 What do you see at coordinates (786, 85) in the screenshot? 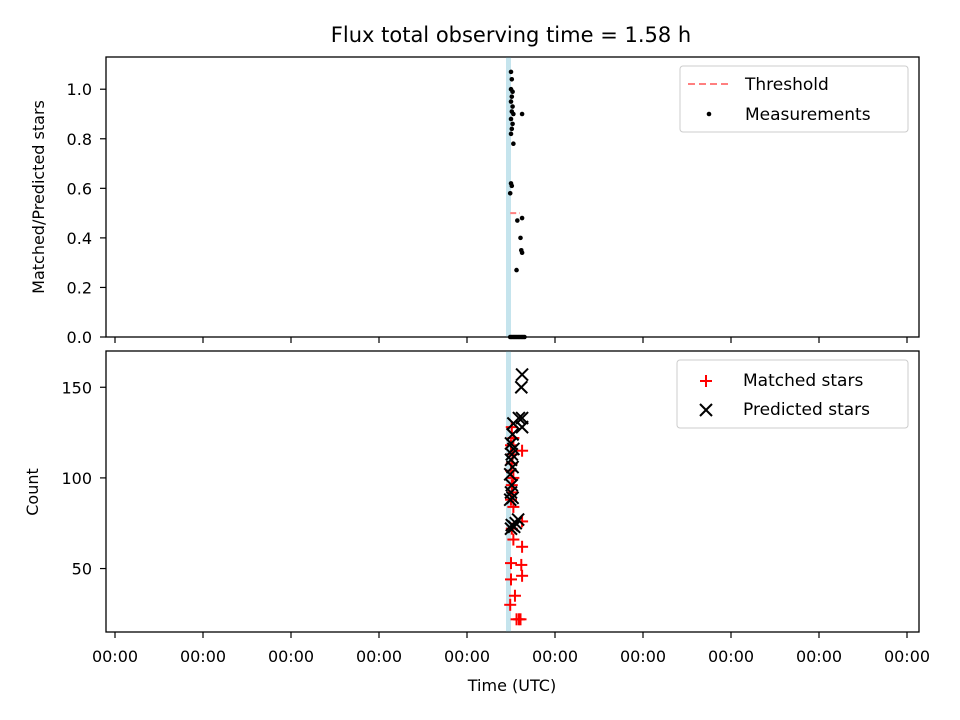
I see `legend-threshold-label: Threshold` at bounding box center [786, 85].